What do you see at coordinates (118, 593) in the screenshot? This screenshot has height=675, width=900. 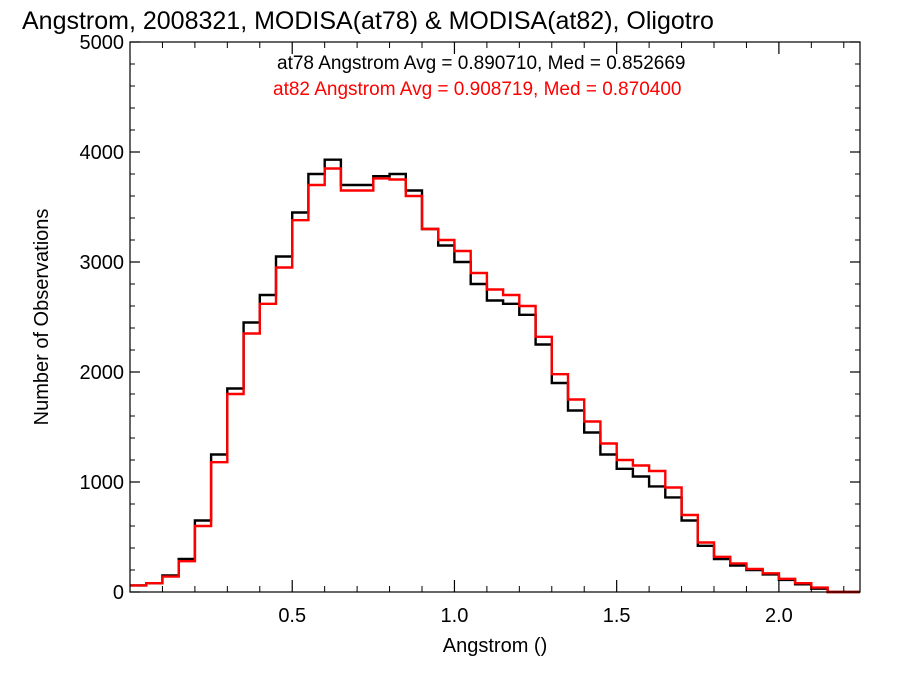 I see `y-tick-label: 0` at bounding box center [118, 593].